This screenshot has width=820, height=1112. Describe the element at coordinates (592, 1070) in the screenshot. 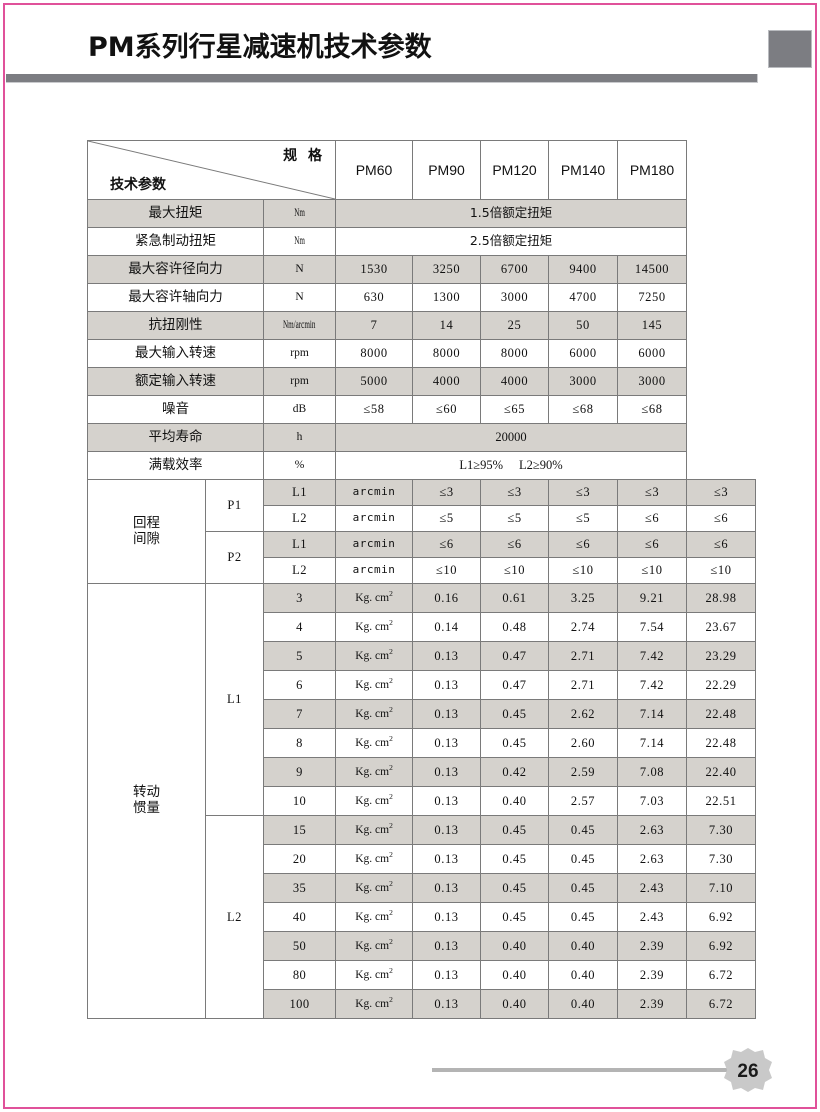

I see `footer-rule` at that location.